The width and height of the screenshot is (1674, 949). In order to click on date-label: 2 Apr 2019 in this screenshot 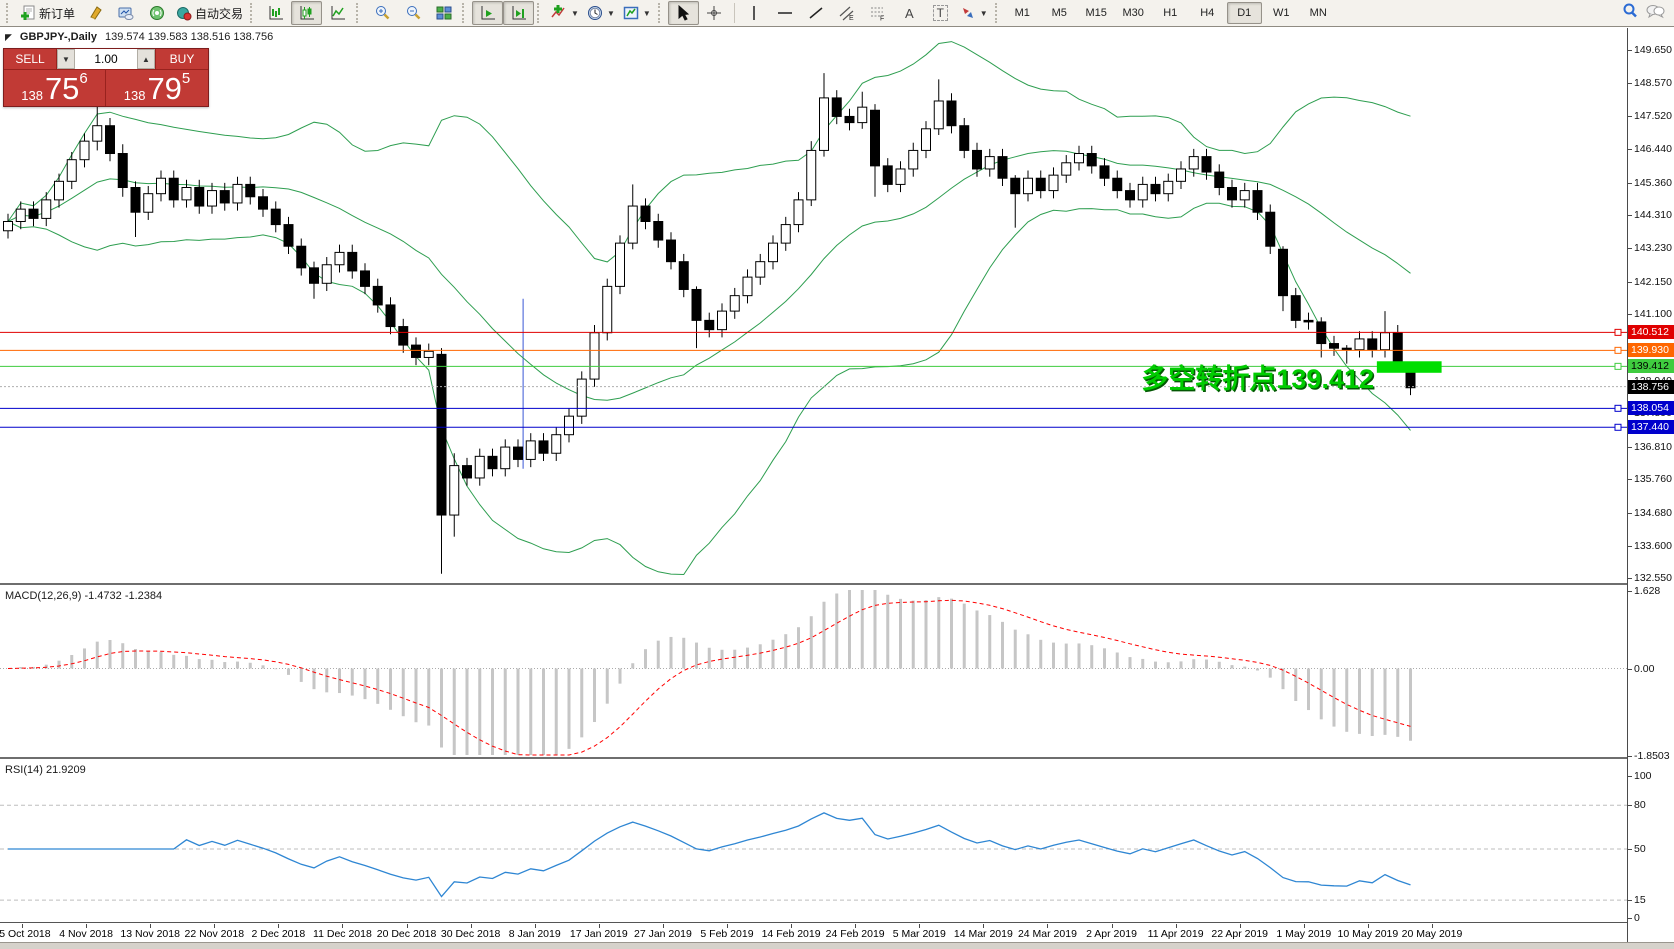, I will do `click(1111, 934)`.